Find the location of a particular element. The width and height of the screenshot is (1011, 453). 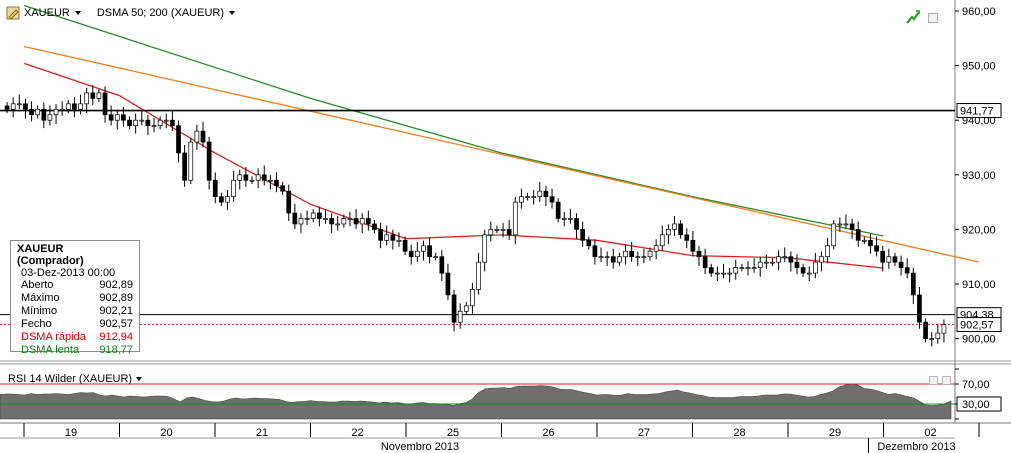

price-tick-label: 950,00 is located at coordinates (979, 67).